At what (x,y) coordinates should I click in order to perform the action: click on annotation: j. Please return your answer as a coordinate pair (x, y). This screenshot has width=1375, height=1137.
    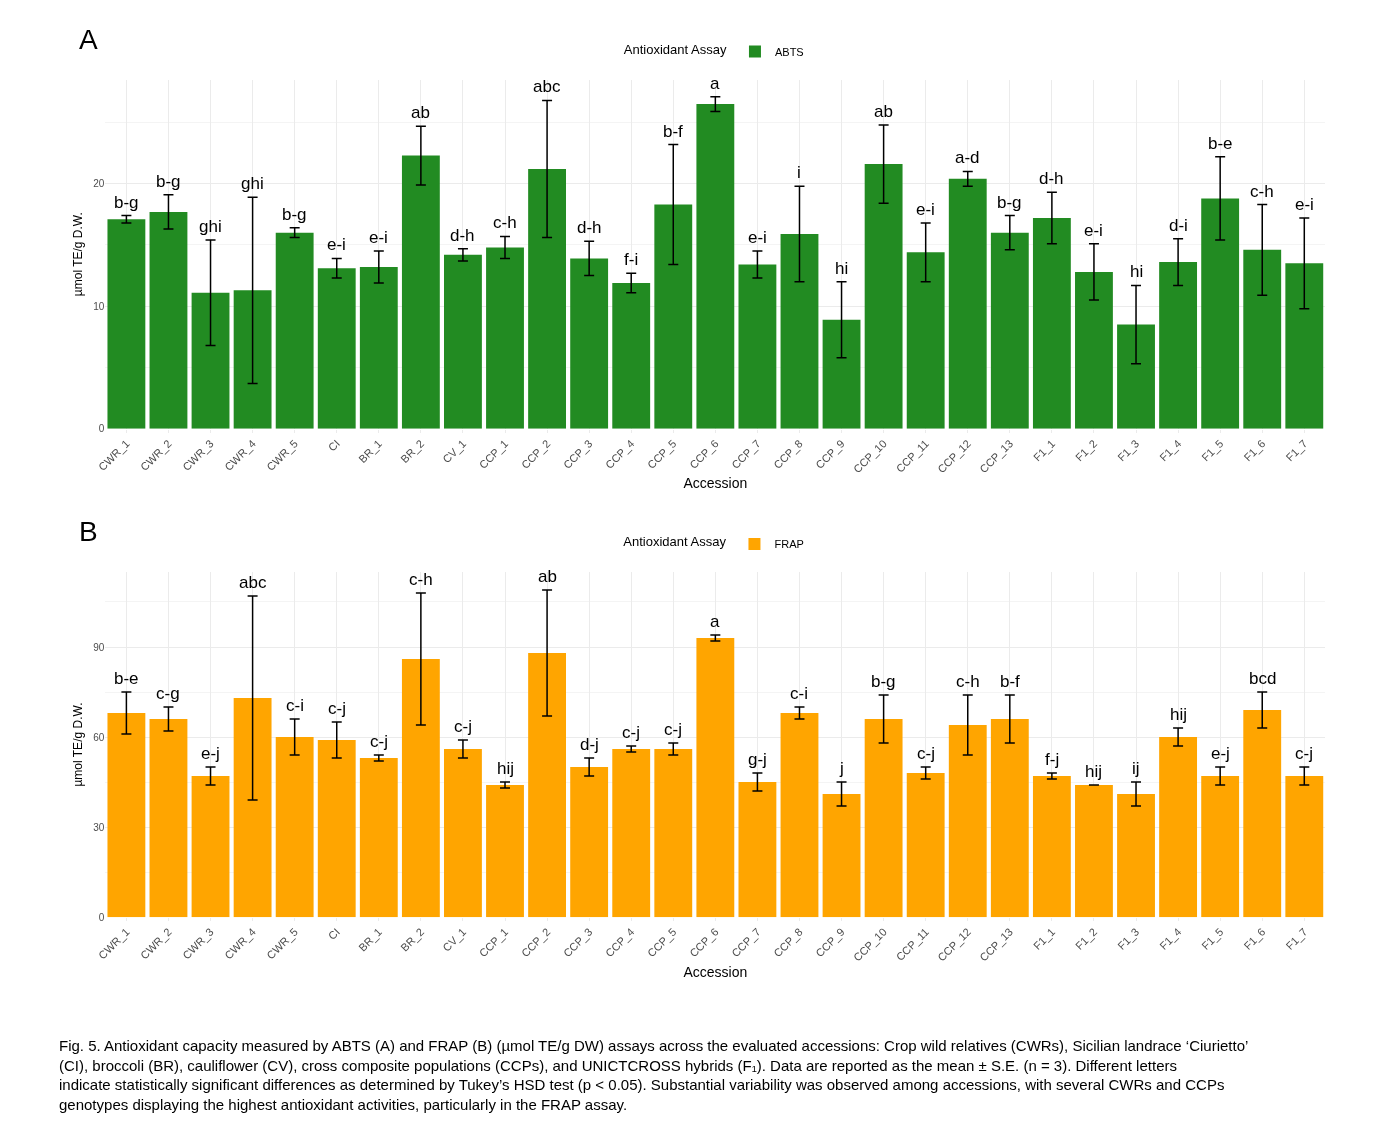
    Looking at the image, I should click on (841, 768).